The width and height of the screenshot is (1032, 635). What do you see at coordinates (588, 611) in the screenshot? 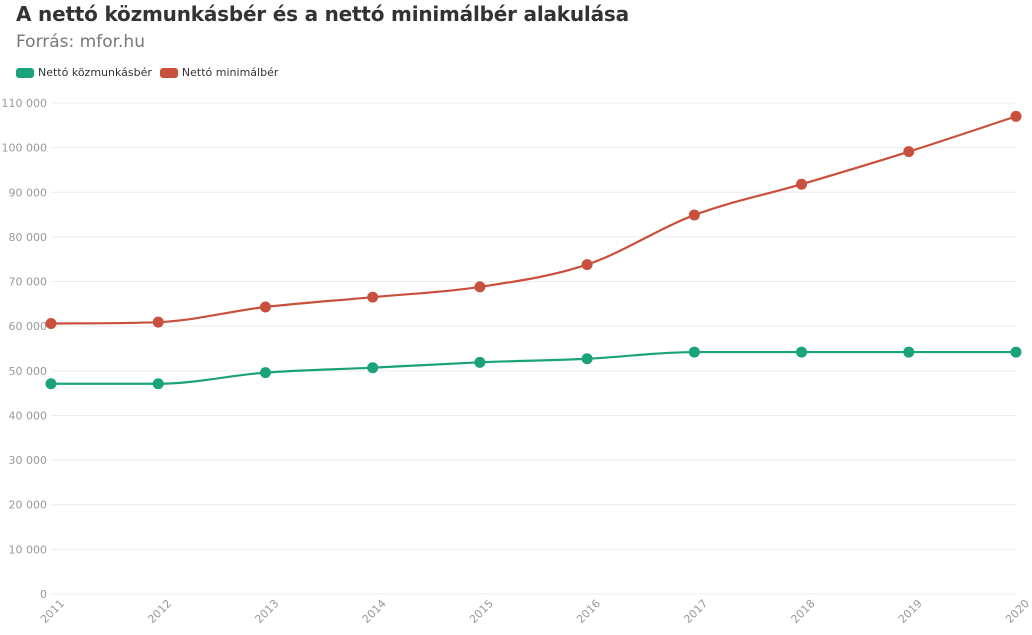
I see `x-tick-label: 2016` at bounding box center [588, 611].